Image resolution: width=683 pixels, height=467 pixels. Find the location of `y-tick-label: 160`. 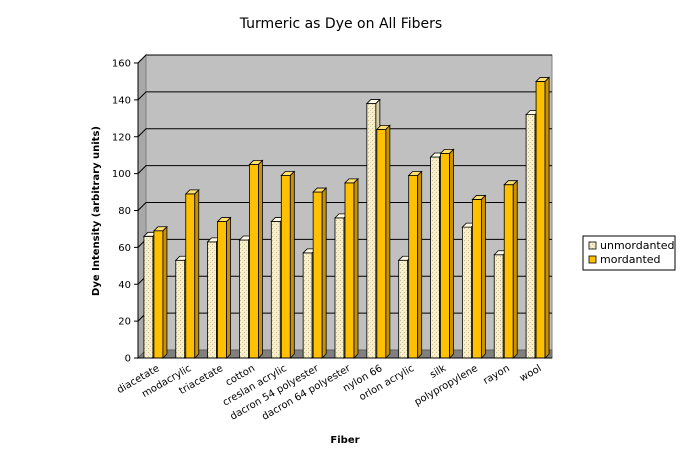

y-tick-label: 160 is located at coordinates (121, 64).